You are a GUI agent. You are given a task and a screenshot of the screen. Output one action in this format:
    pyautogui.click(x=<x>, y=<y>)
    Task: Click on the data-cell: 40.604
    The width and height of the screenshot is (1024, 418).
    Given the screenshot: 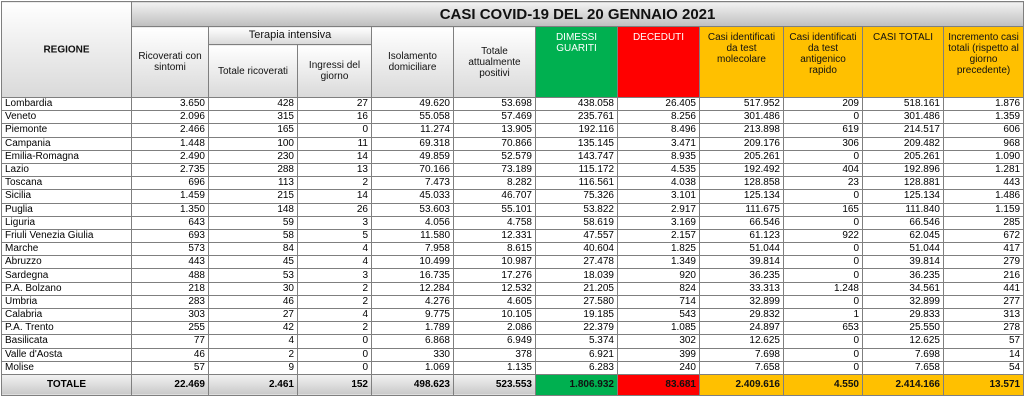 What is the action you would take?
    pyautogui.click(x=576, y=249)
    